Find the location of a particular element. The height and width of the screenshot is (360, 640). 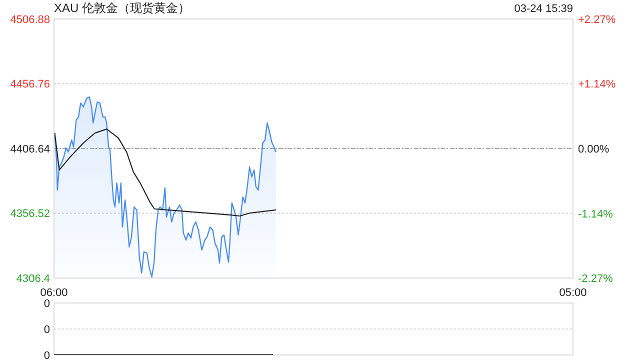

y-tick-label: 4406.64 is located at coordinates (30, 149).